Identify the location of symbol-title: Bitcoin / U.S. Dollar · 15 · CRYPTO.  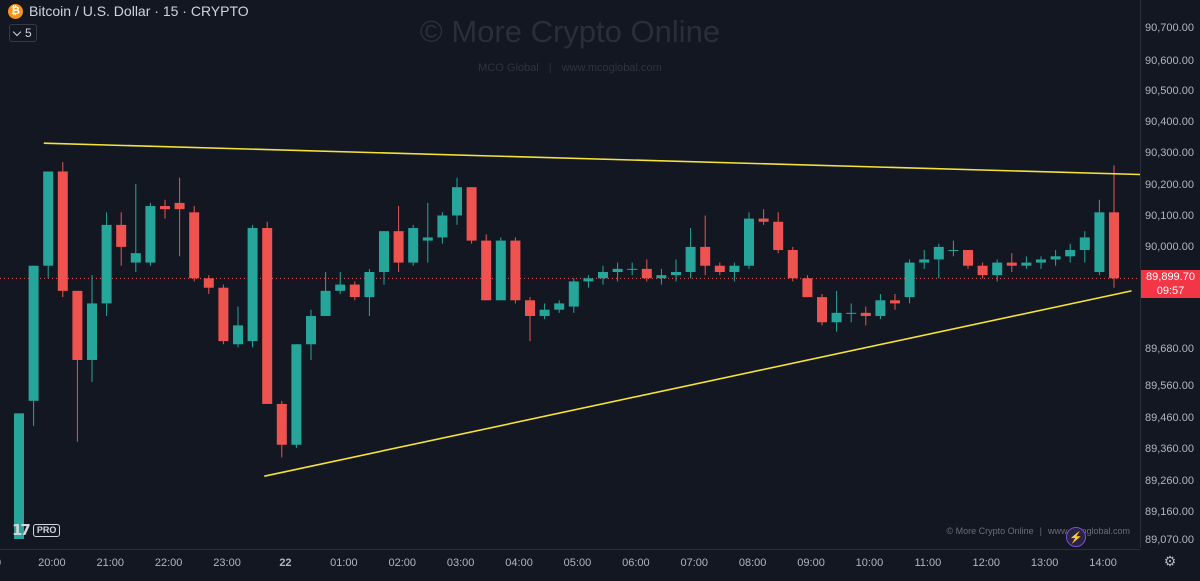
(139, 11).